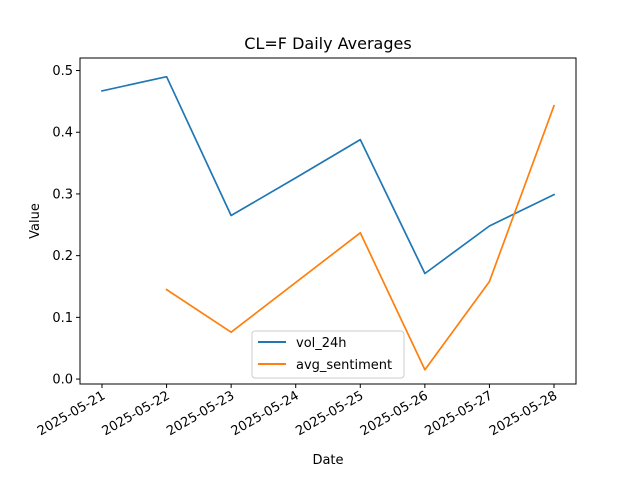  What do you see at coordinates (62, 71) in the screenshot?
I see `y-tick-label: 0.5` at bounding box center [62, 71].